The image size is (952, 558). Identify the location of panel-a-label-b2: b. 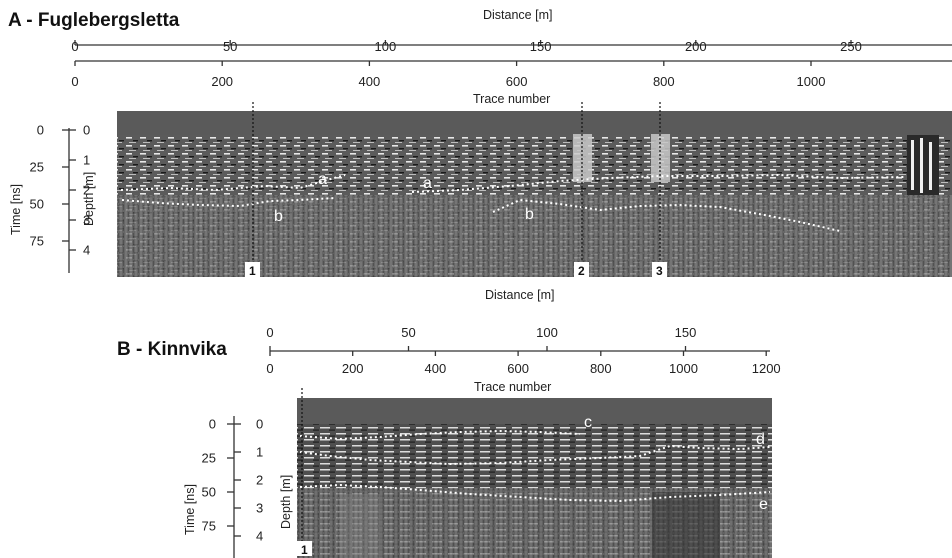
(529, 214).